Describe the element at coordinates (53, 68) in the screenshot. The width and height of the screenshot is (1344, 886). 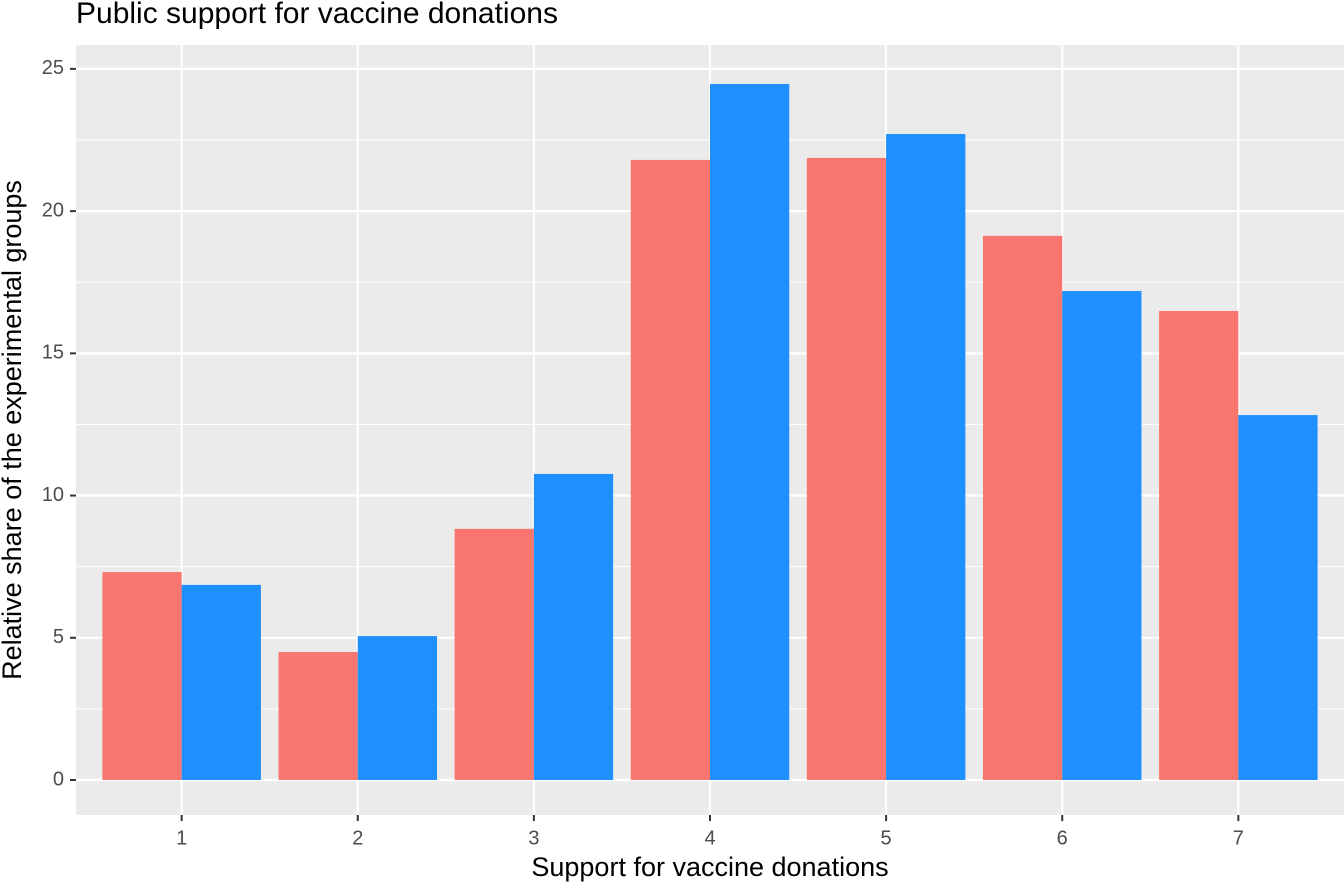
I see `y-tick-label: 25` at that location.